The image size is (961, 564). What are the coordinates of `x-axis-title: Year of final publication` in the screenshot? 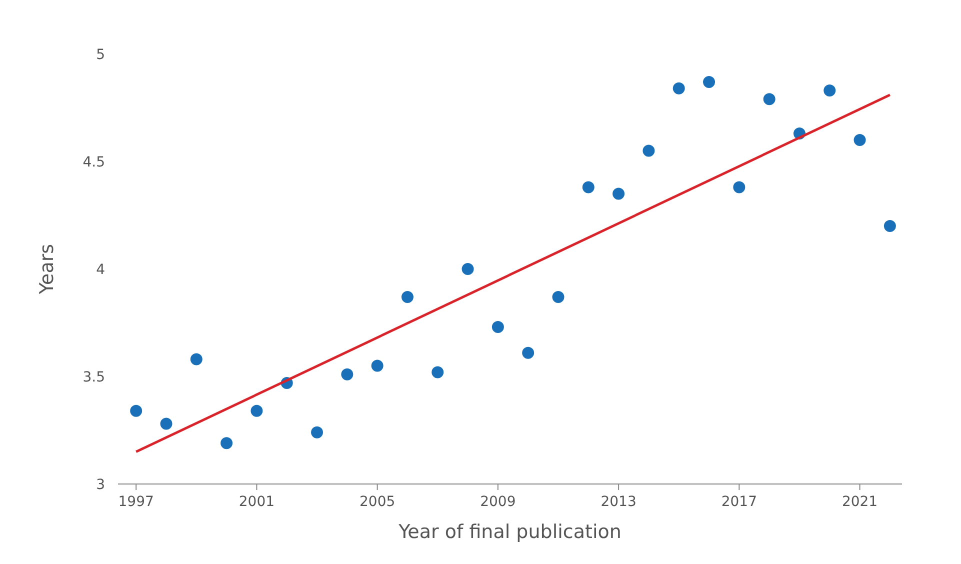 It's located at (510, 532).